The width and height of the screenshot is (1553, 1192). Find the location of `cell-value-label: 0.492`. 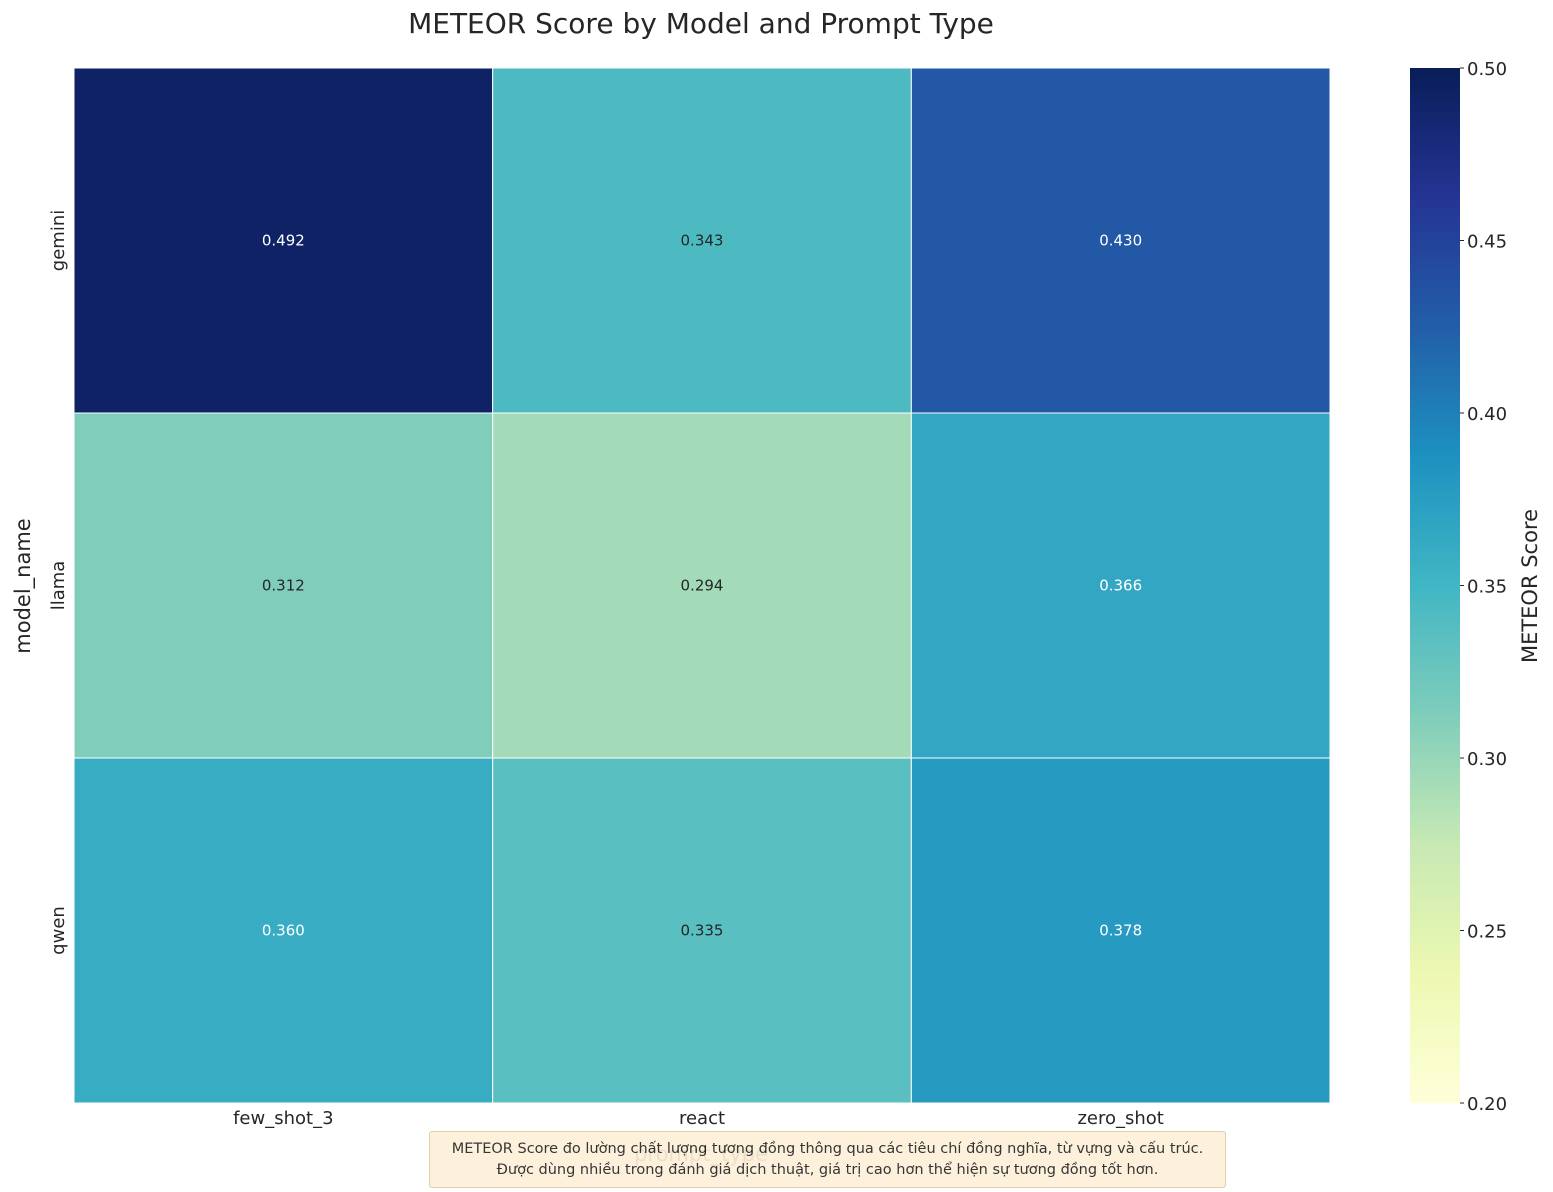

cell-value-label: 0.492 is located at coordinates (283, 241).